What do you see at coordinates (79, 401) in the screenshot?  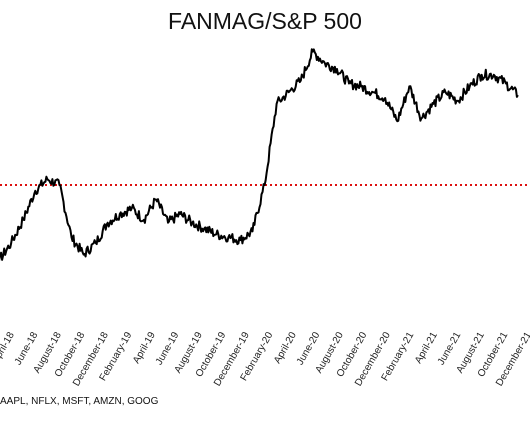 I see `footnote-tickers: AAPL, NFLX, MSFT, AMZN, GOOG` at bounding box center [79, 401].